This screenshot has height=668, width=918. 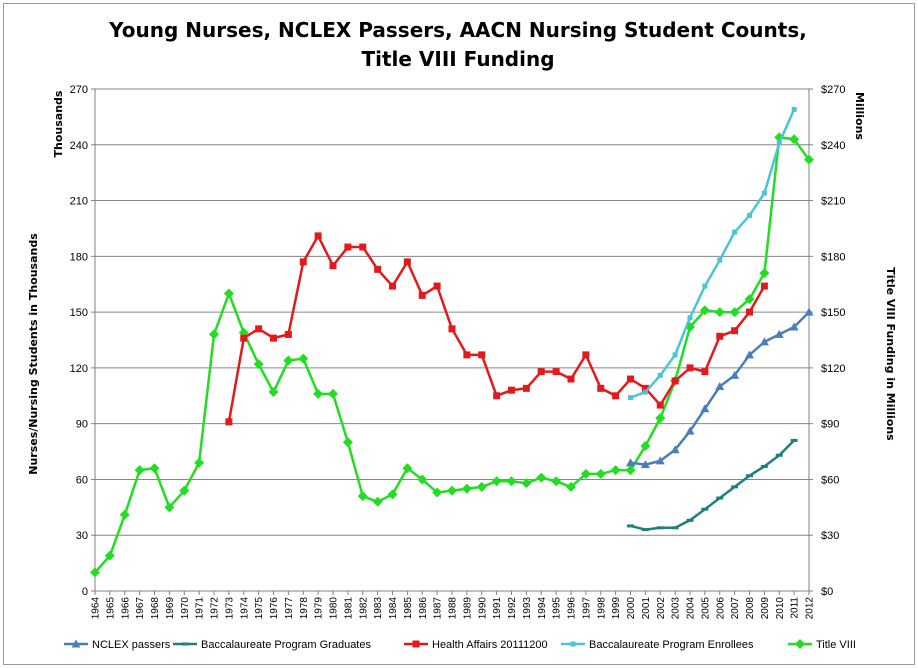 What do you see at coordinates (286, 645) in the screenshot?
I see `legend-label: Baccalaureate Program Graduates` at bounding box center [286, 645].